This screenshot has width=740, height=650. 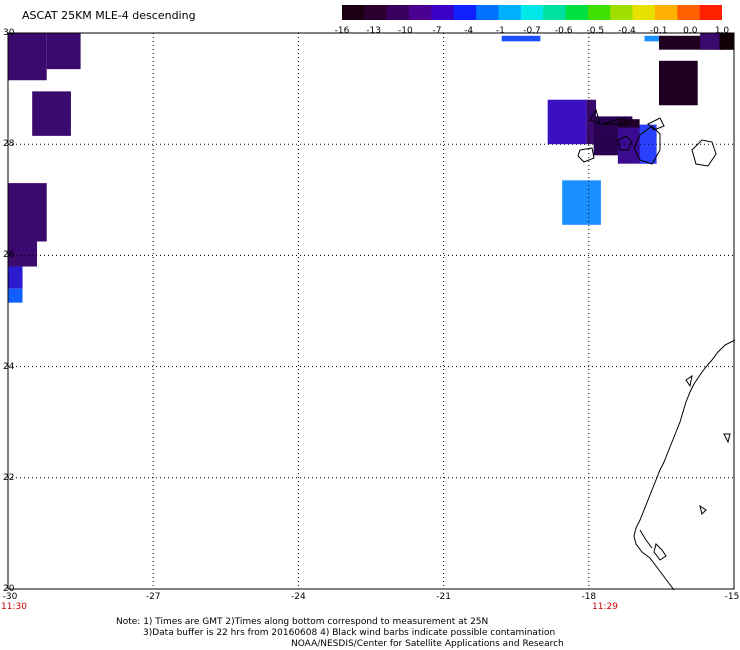 What do you see at coordinates (153, 597) in the screenshot?
I see `x-axis-label: -27` at bounding box center [153, 597].